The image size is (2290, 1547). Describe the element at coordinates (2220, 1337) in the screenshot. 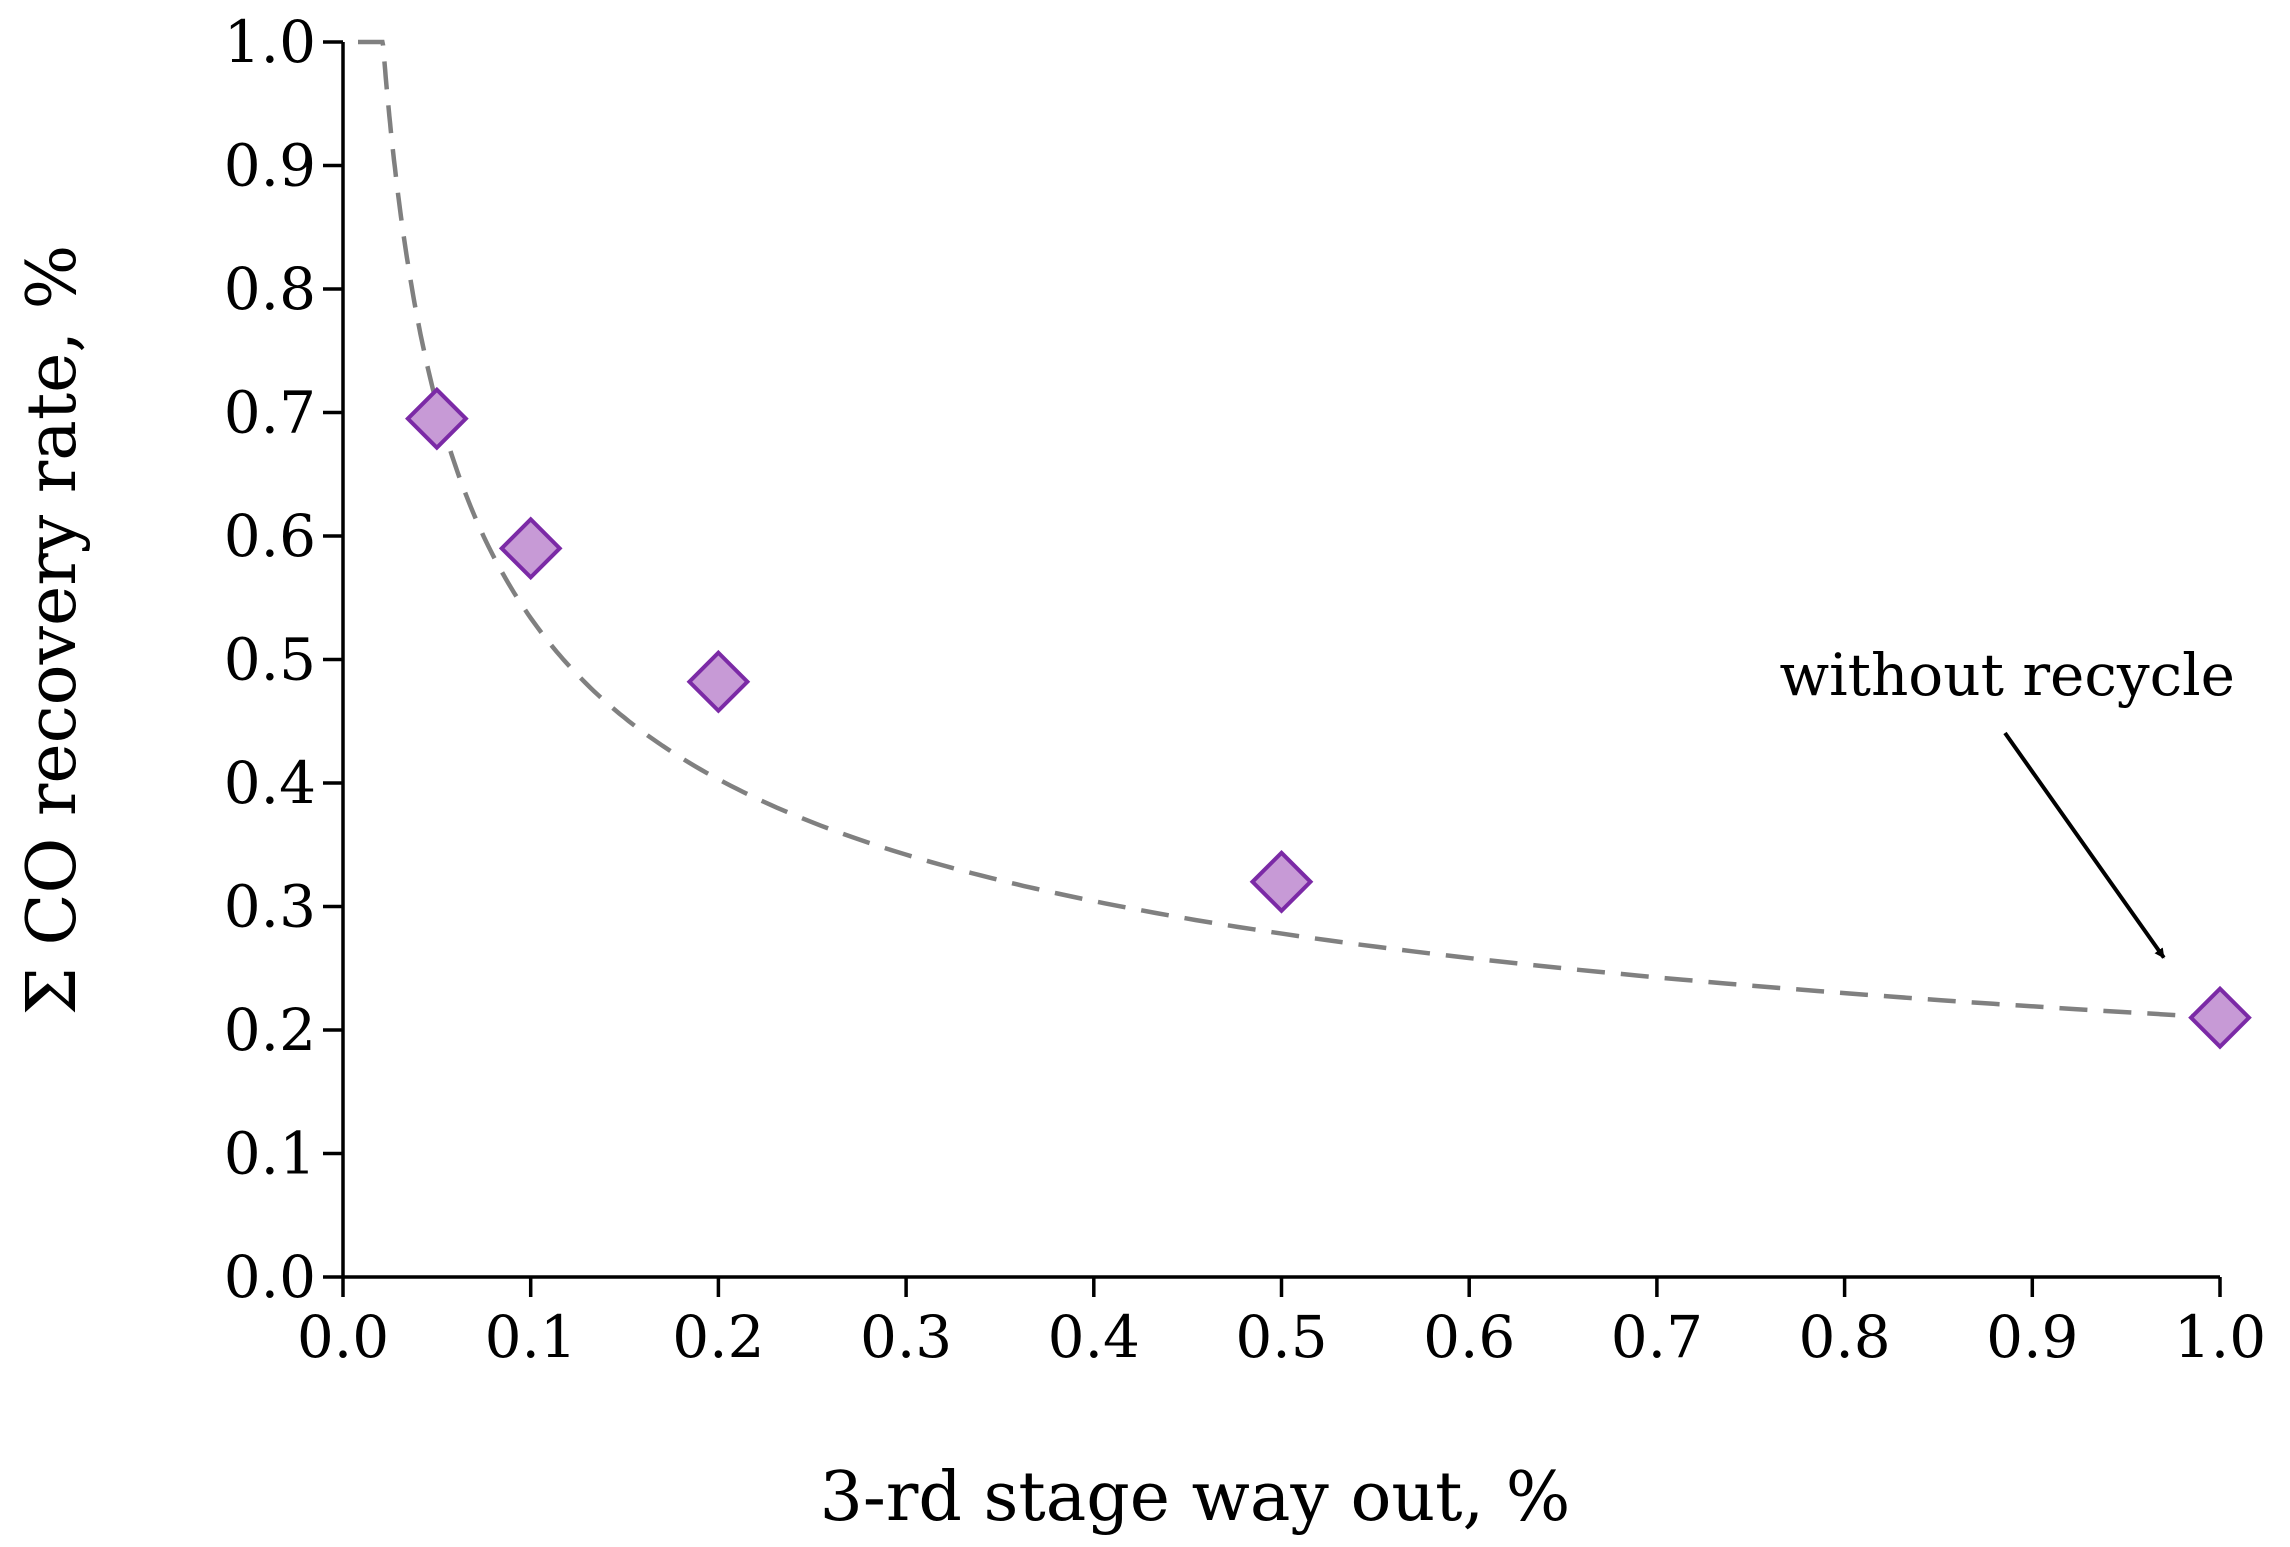

I see `x-tick-label: 1.0` at that location.